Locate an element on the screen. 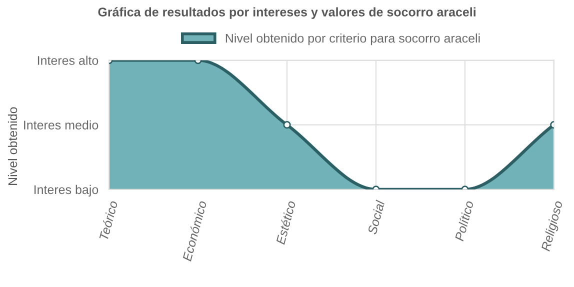  x-tick-label: Político is located at coordinates (464, 221).